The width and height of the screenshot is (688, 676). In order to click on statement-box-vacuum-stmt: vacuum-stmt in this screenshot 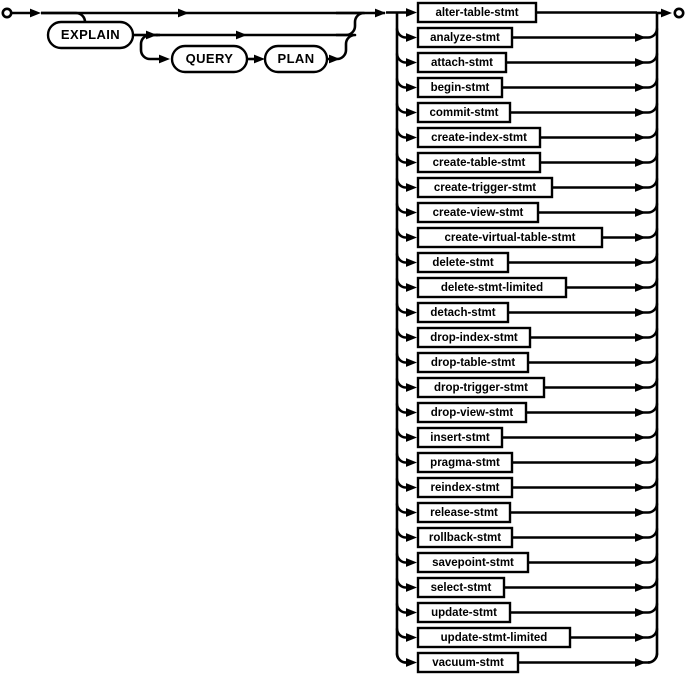, I will do `click(468, 662)`.